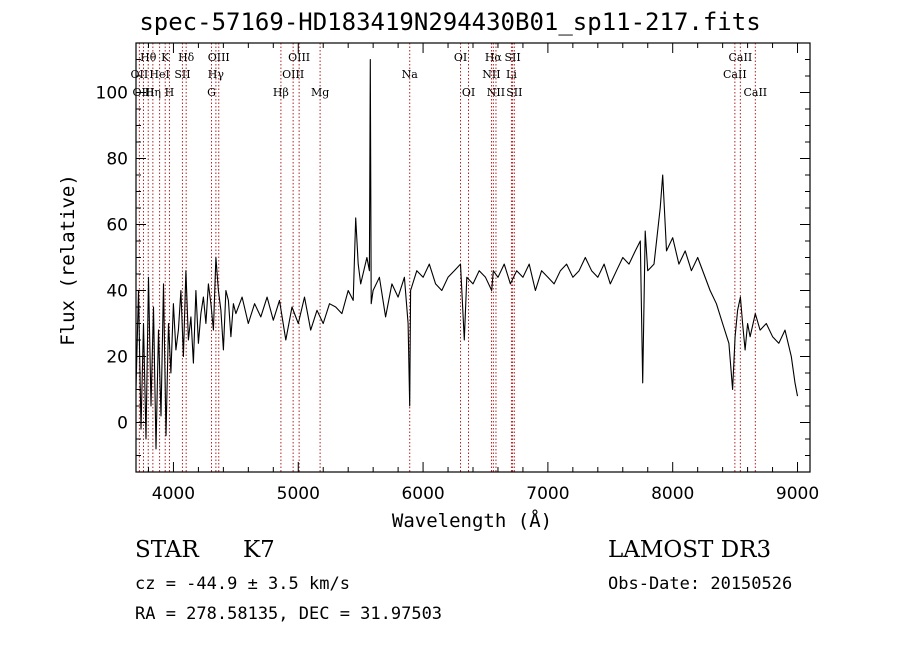  Describe the element at coordinates (700, 584) in the screenshot. I see `obs-date: Obs-Date: 20150526` at that location.